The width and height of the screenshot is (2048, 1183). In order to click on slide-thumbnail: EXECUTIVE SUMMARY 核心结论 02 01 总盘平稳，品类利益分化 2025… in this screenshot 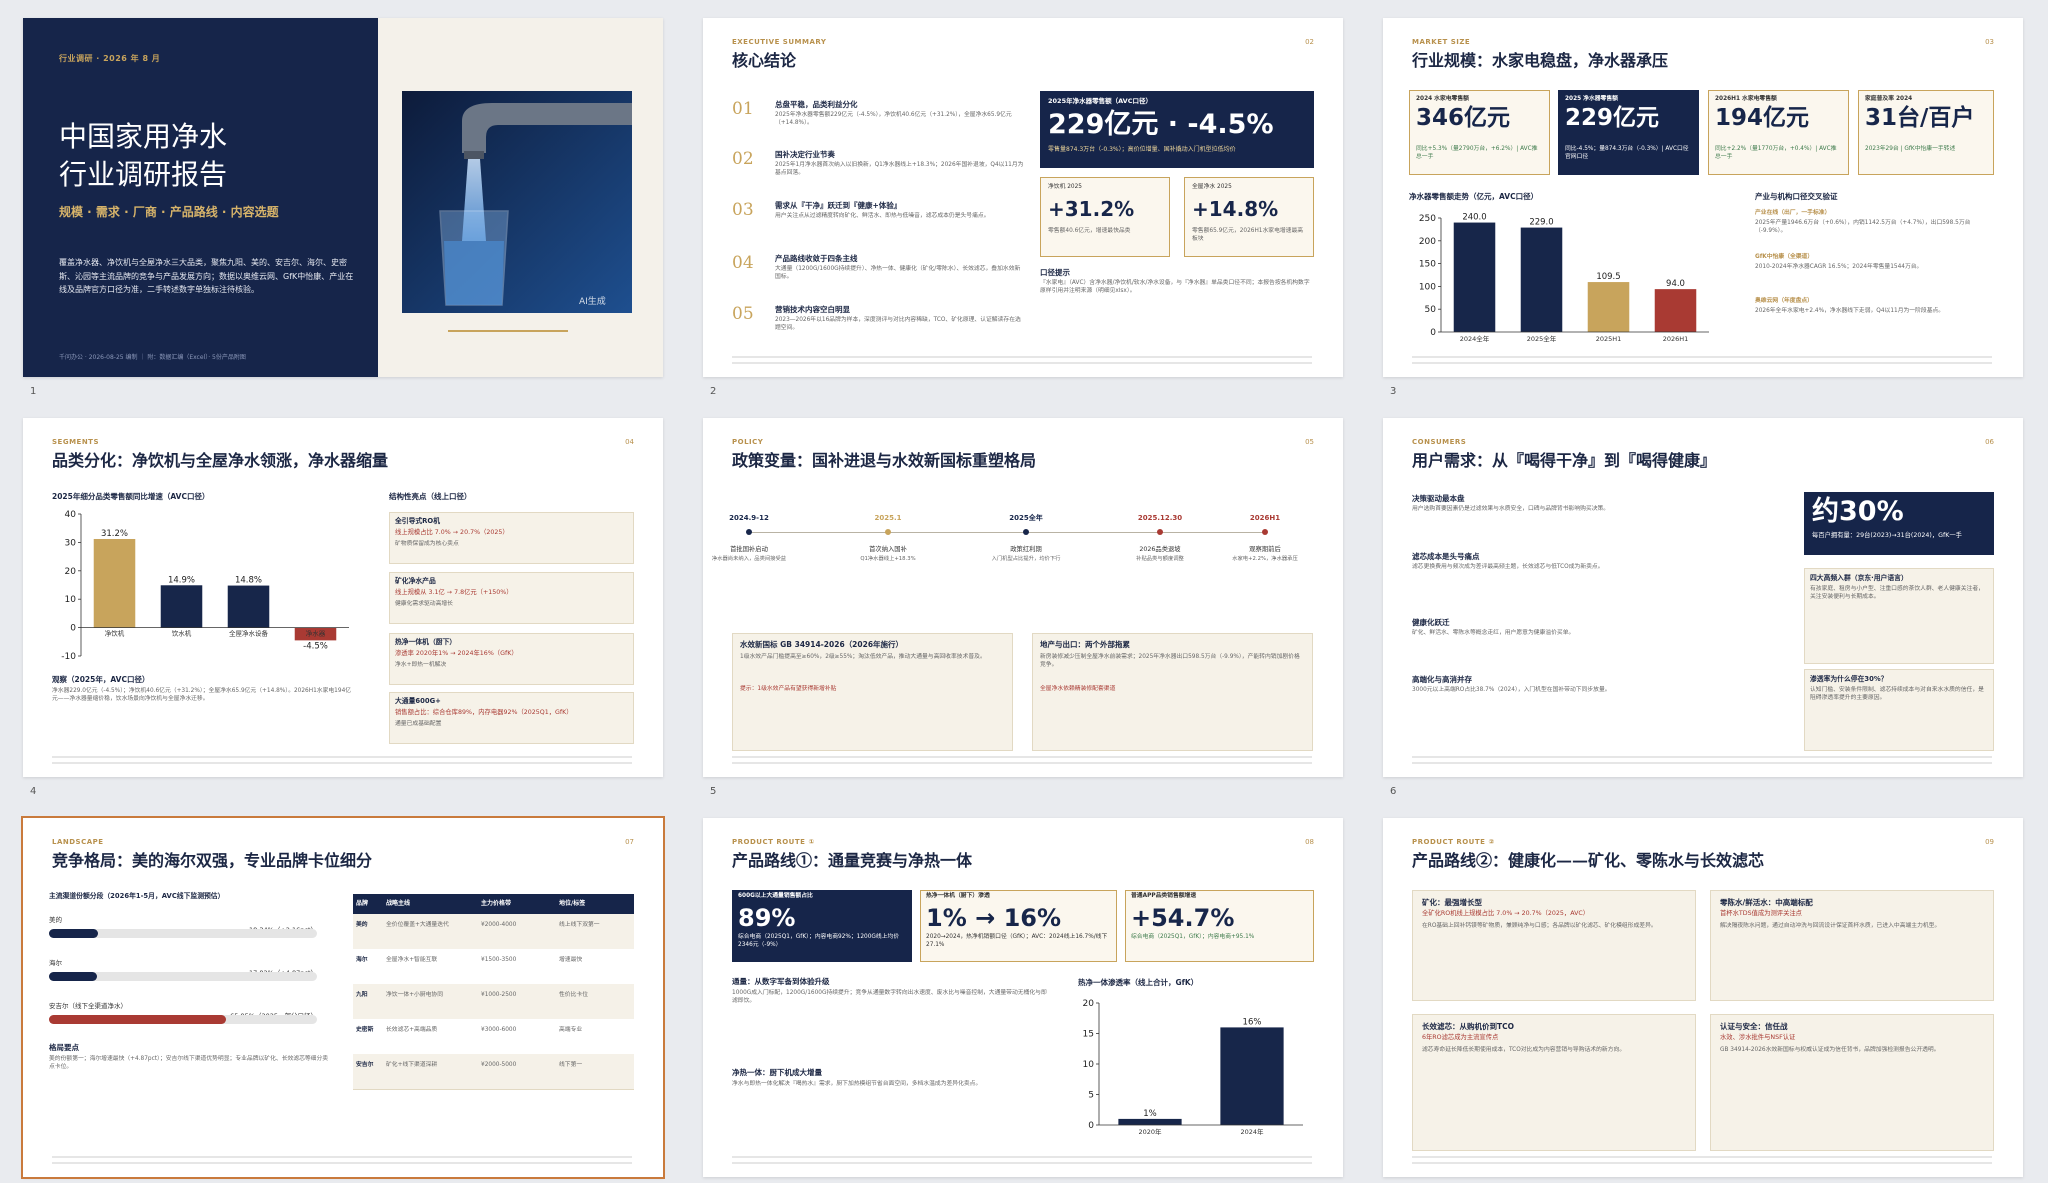, I will do `click(1023, 197)`.